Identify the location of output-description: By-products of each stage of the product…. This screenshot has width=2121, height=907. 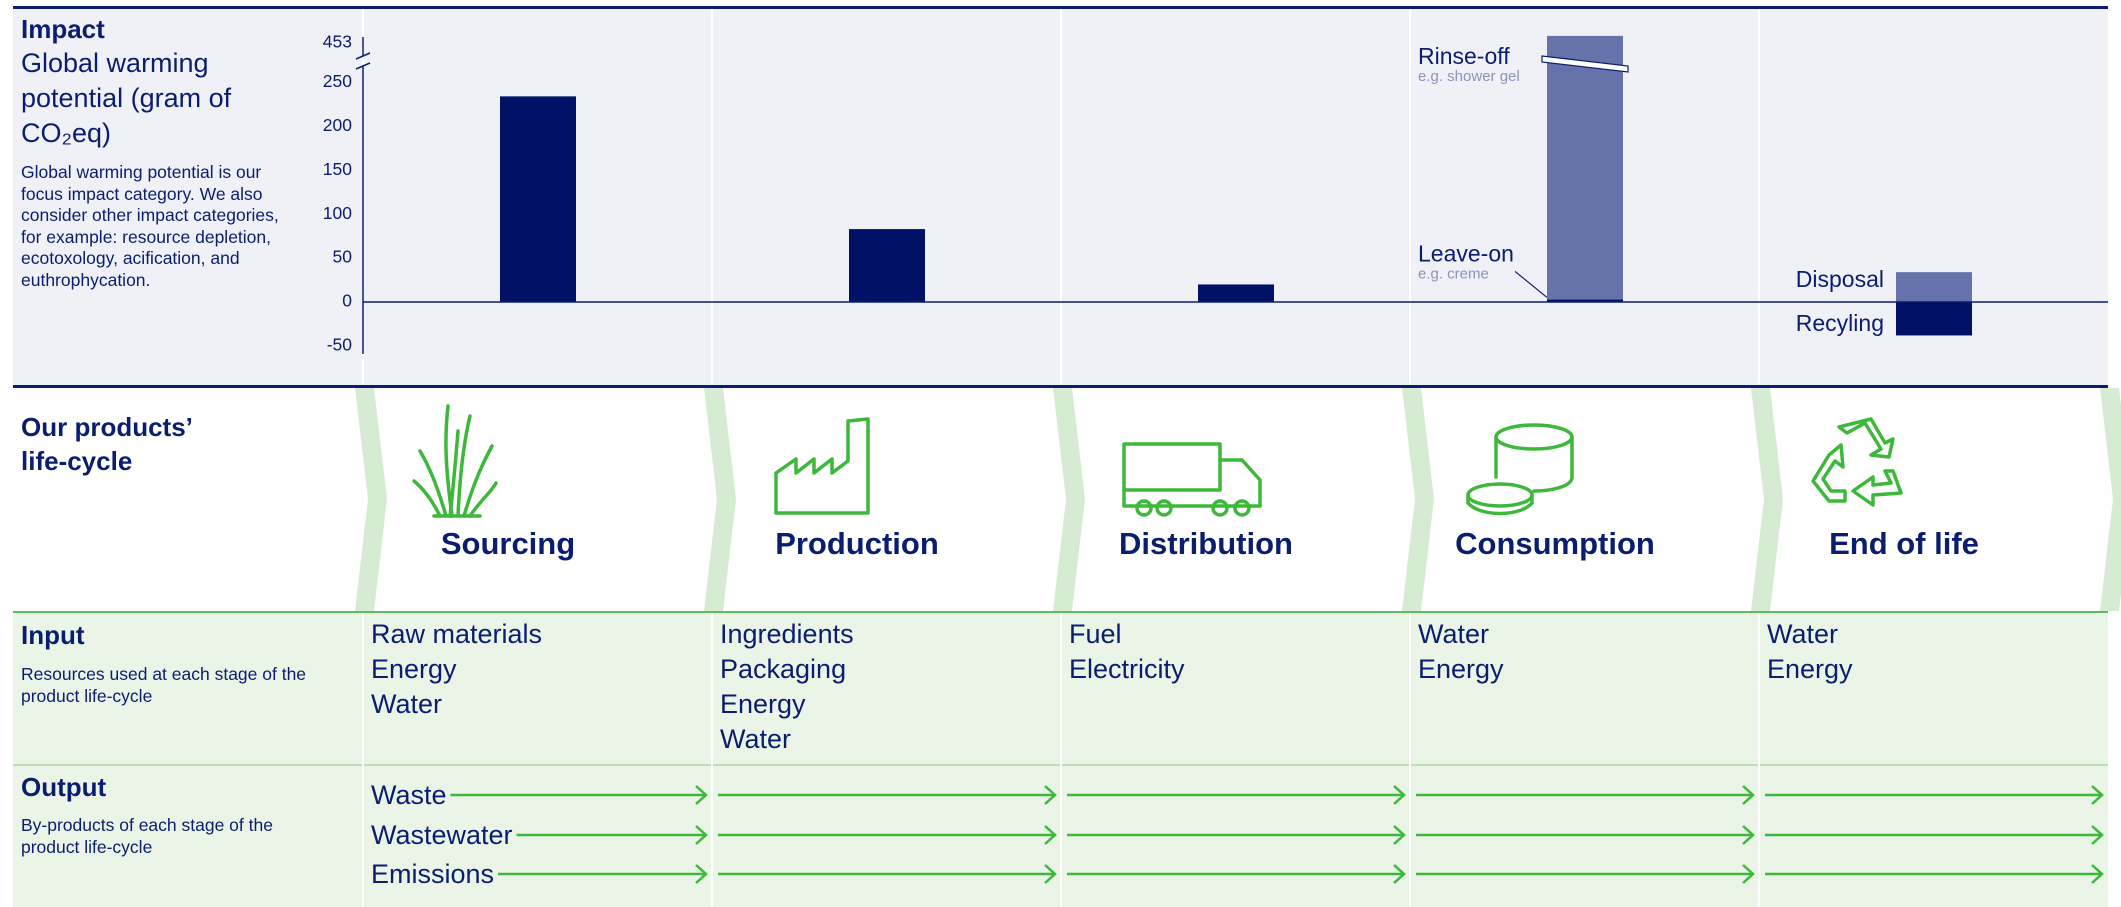
(147, 836).